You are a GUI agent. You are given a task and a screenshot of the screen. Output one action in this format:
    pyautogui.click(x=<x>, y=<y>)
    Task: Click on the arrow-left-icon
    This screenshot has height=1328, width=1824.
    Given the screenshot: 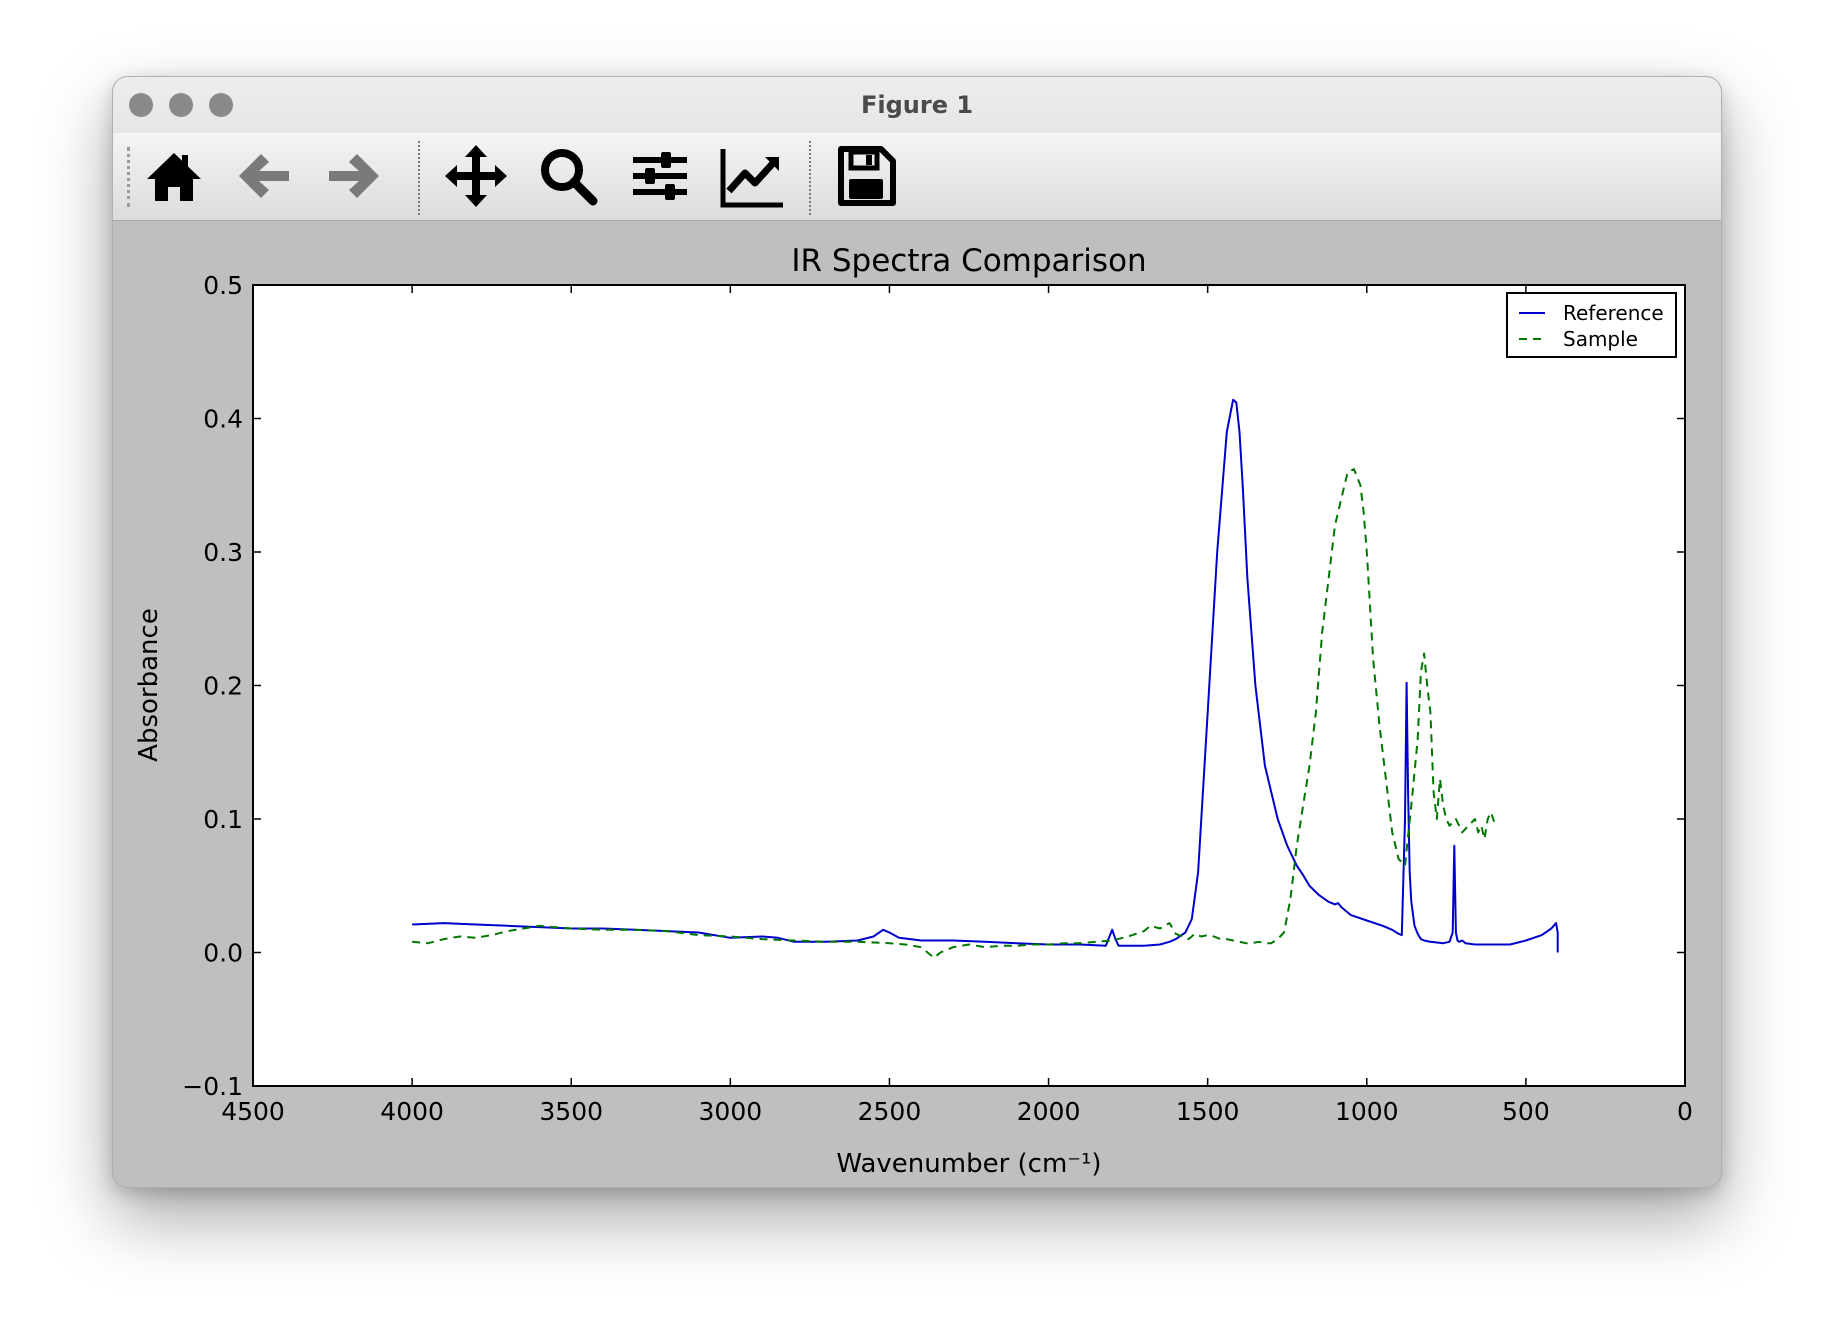 What is the action you would take?
    pyautogui.click(x=264, y=176)
    